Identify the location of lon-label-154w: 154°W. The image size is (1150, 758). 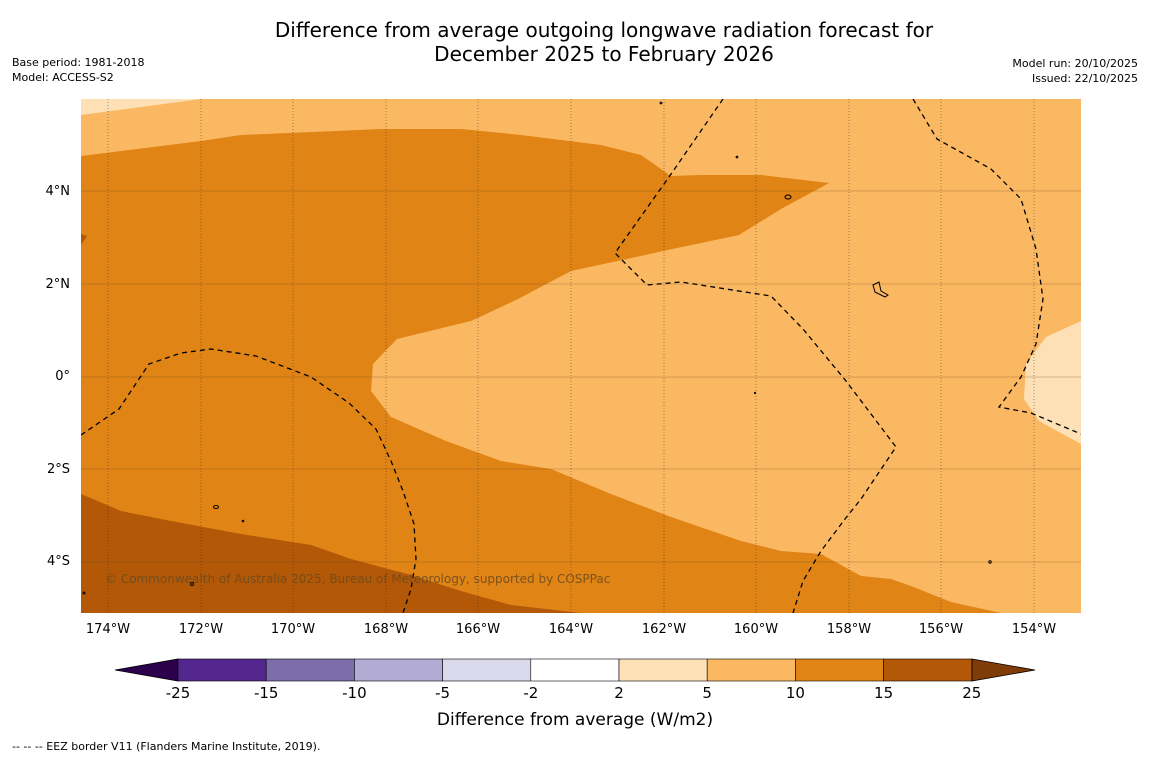
(1034, 629).